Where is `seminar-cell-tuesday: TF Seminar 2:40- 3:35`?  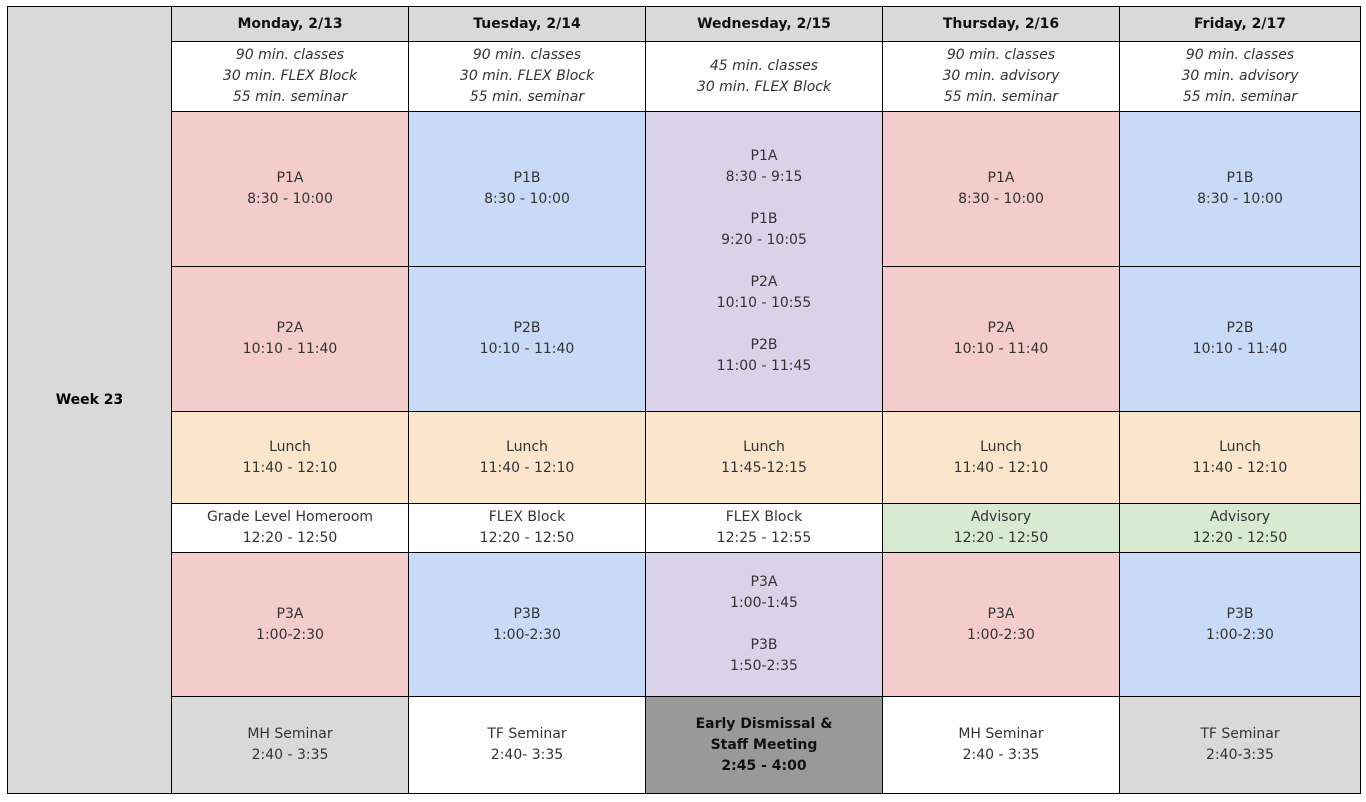 seminar-cell-tuesday: TF Seminar 2:40- 3:35 is located at coordinates (527, 745).